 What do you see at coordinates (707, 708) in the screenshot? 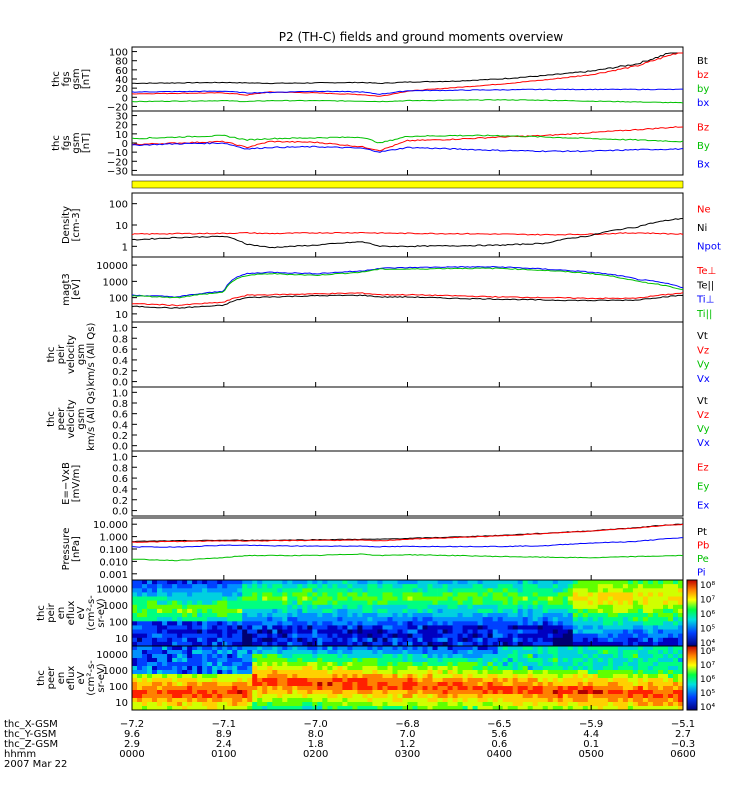
I see `colorbar-label: 10⁴` at bounding box center [707, 708].